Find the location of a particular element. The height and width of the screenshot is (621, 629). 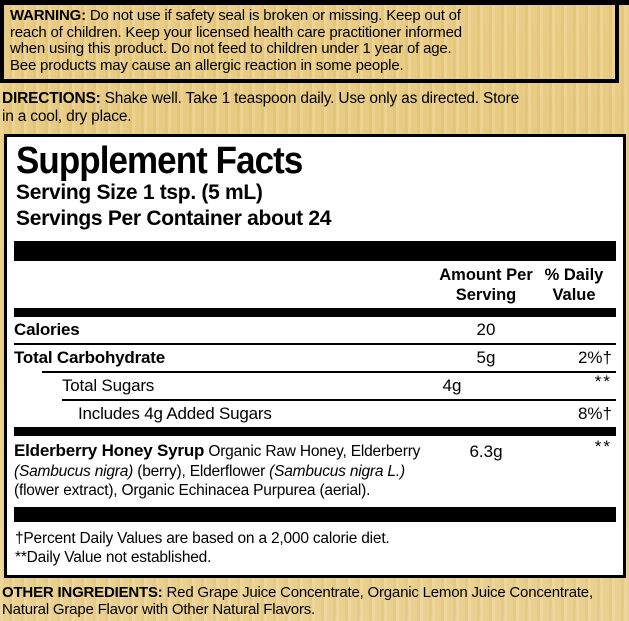

warning-label: WARNING: is located at coordinates (48, 15).